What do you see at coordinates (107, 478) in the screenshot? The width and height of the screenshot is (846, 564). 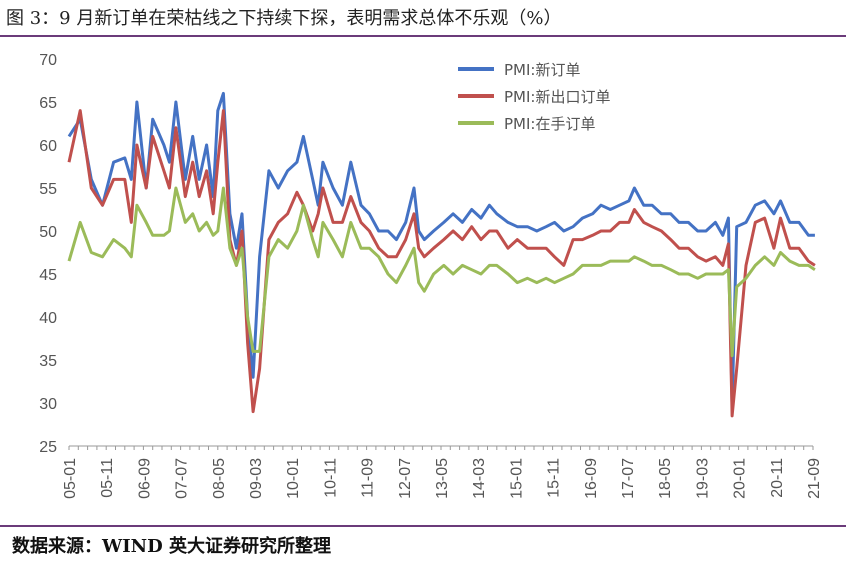 I see `x-tick-label: 05-11` at bounding box center [107, 478].